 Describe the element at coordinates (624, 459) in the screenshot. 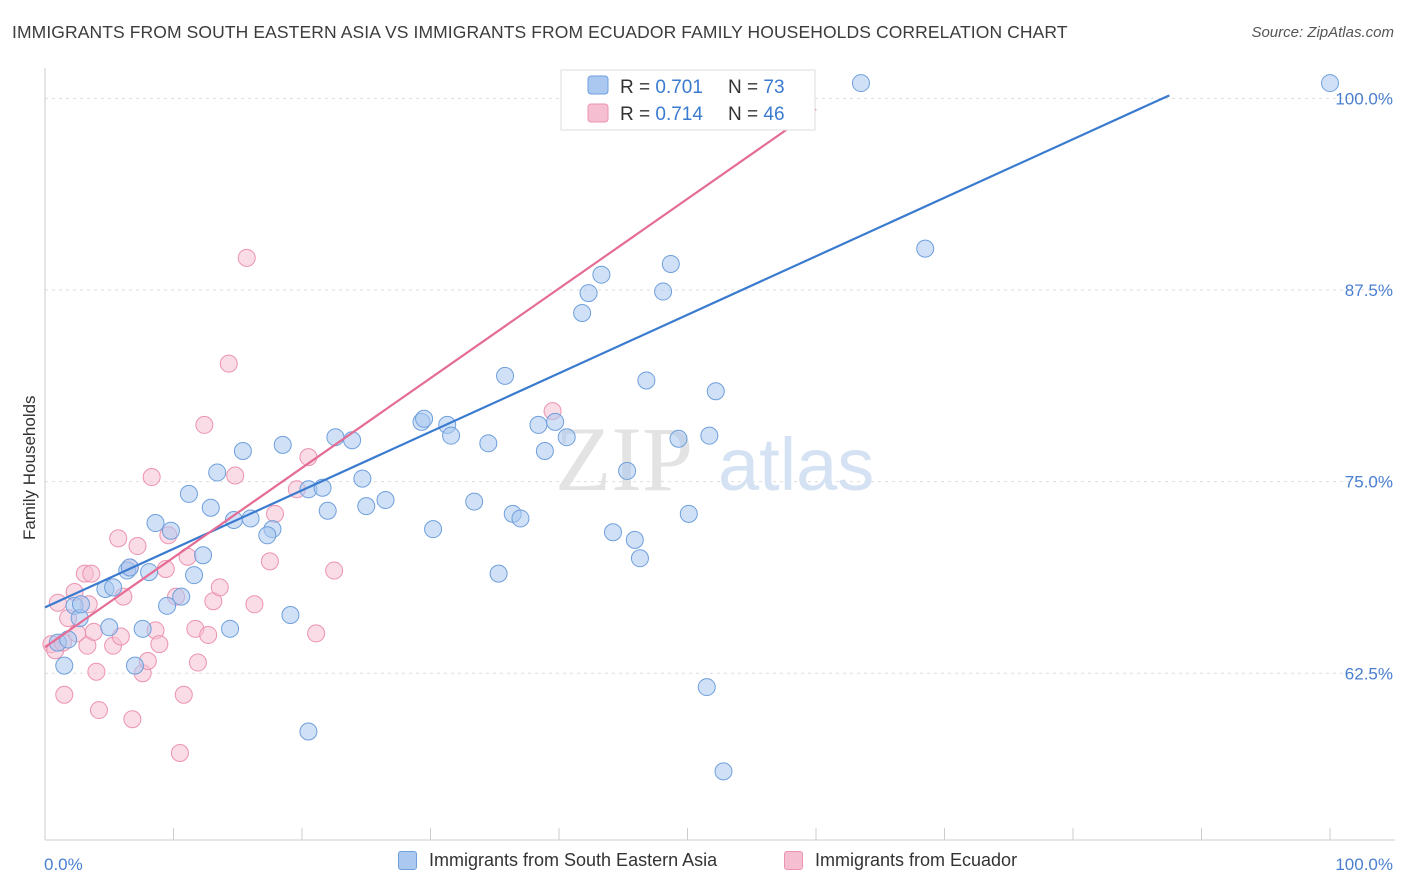

I see `watermark-zip: ZIP` at that location.